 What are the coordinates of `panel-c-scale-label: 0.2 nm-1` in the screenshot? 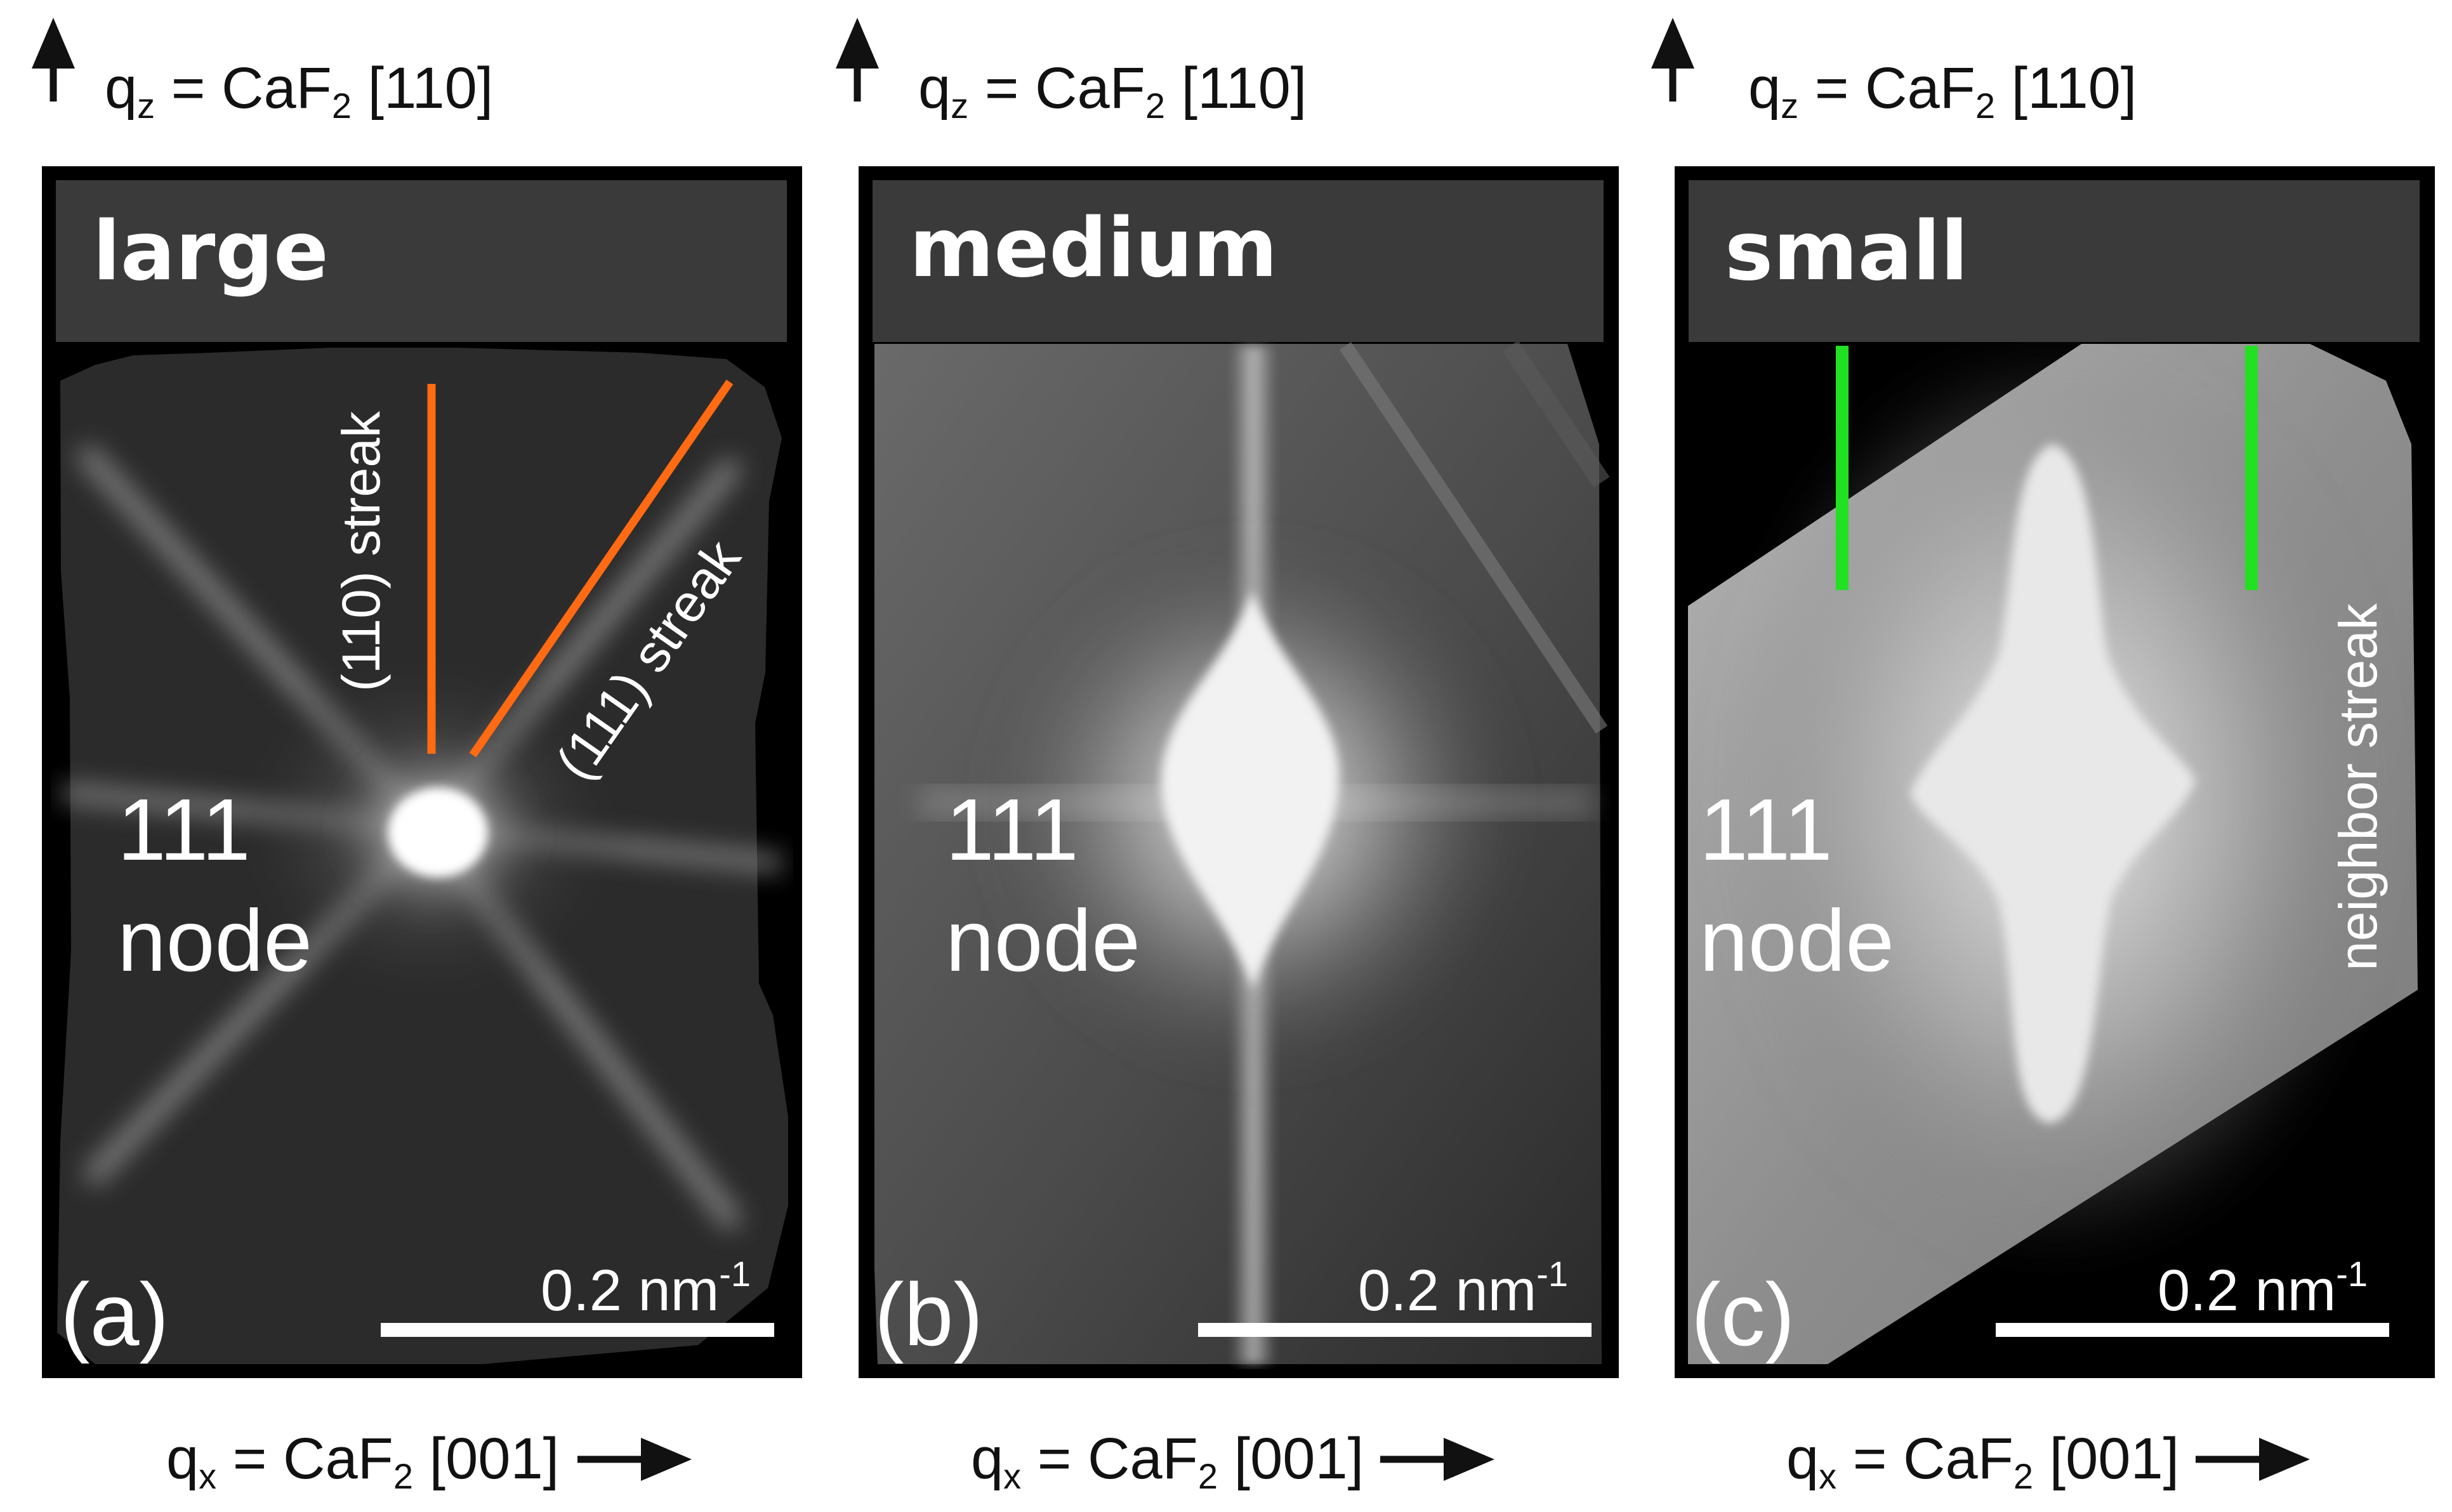 It's located at (2263, 1289).